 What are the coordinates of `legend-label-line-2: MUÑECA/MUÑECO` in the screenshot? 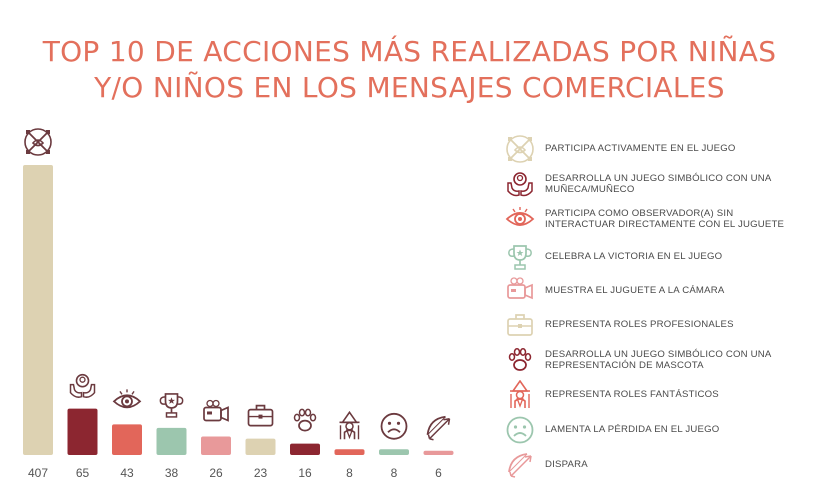 It's located at (590, 189).